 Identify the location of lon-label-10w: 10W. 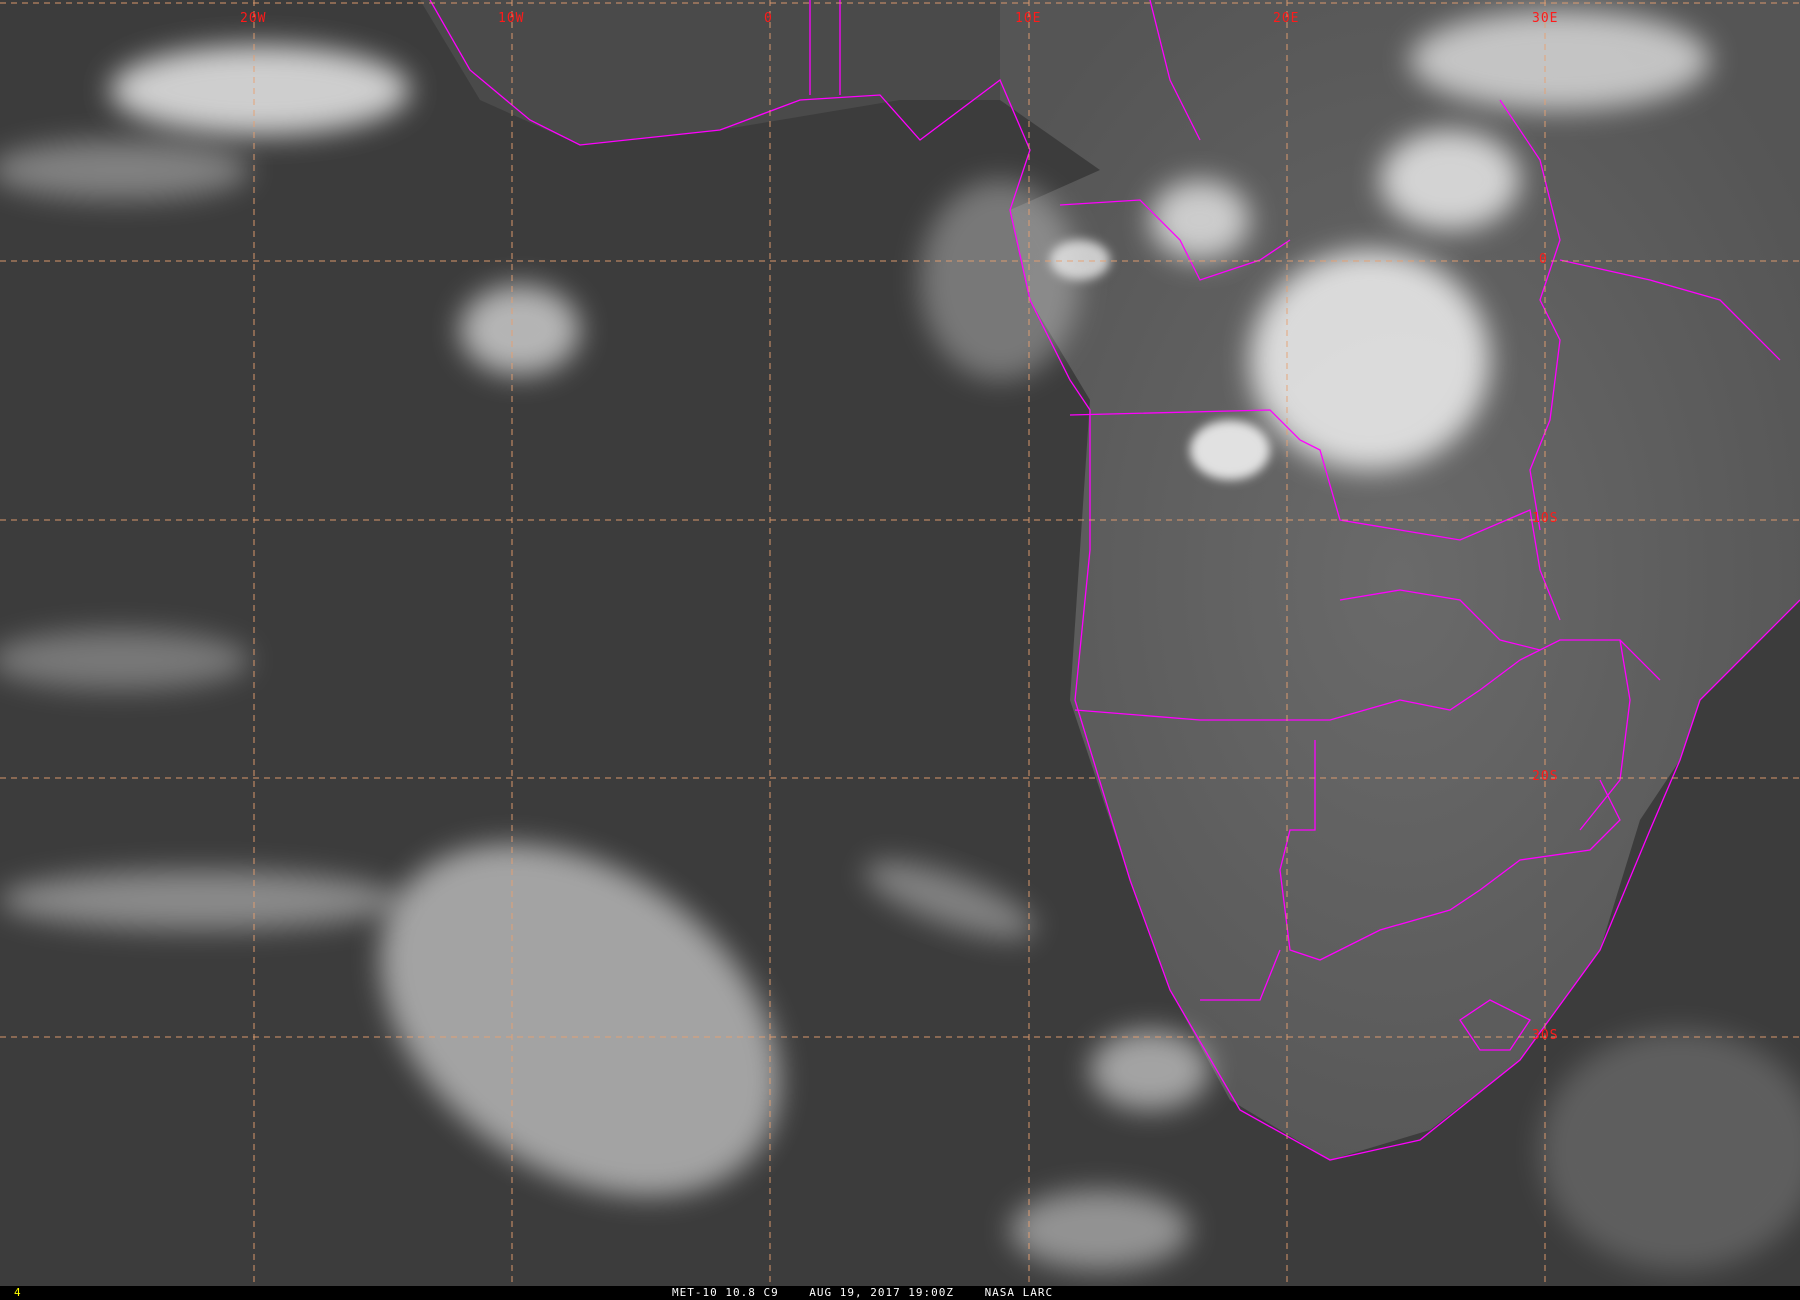
(511, 18).